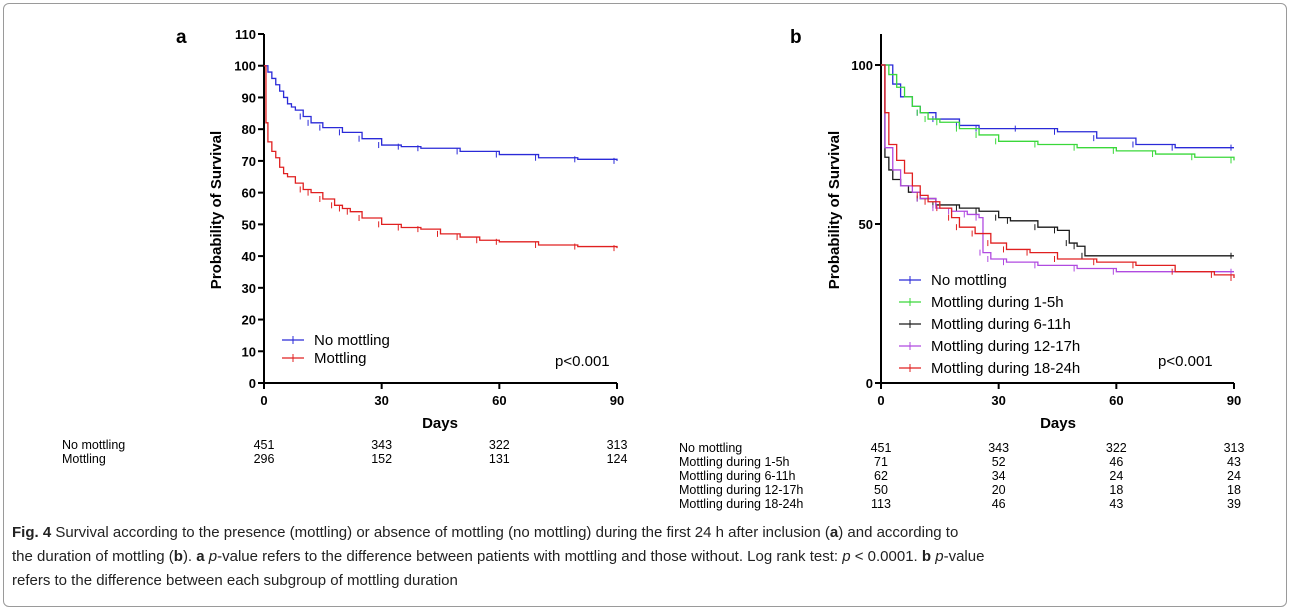  Describe the element at coordinates (340, 358) in the screenshot. I see `legend-label: Mottling` at that location.